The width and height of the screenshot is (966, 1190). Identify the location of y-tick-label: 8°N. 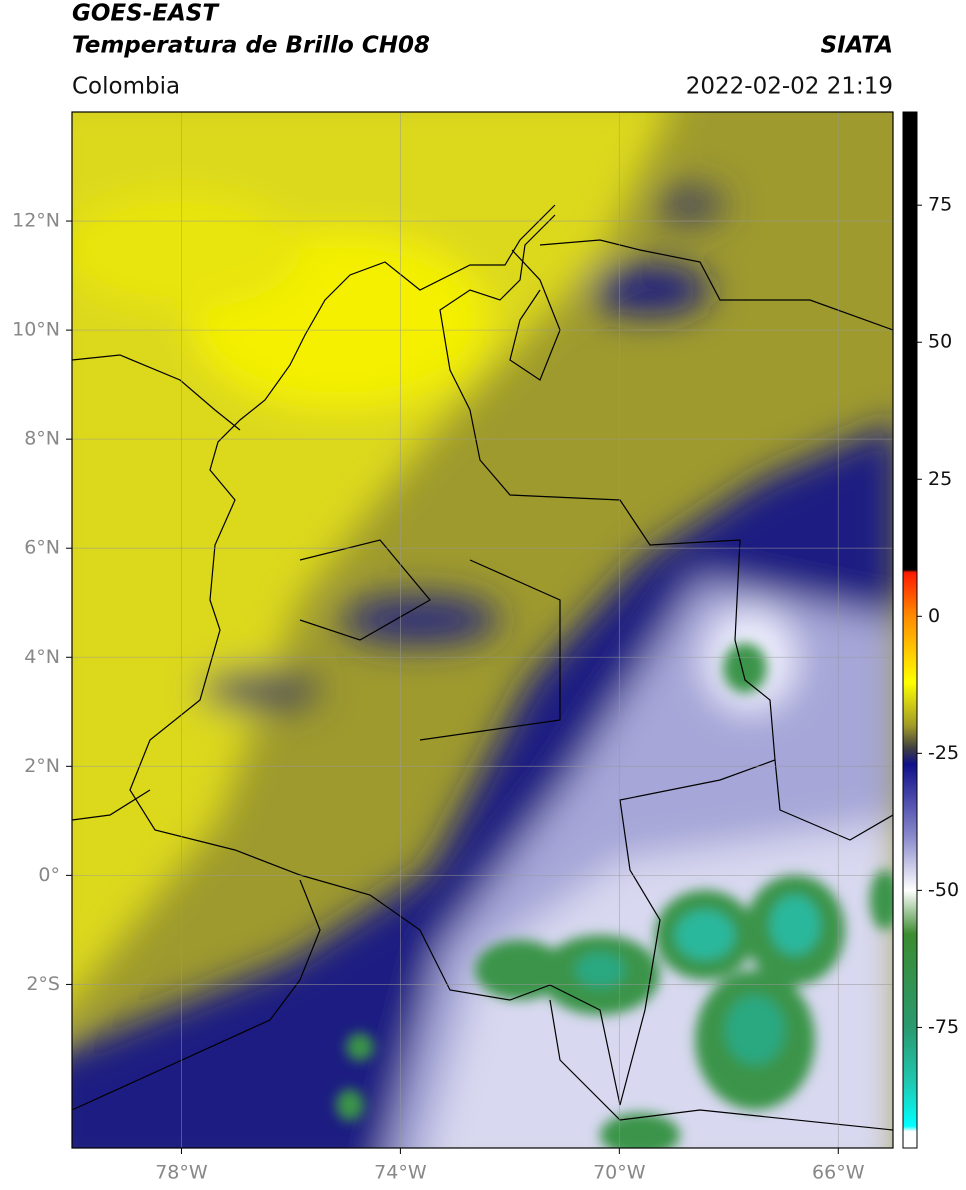
(42, 439).